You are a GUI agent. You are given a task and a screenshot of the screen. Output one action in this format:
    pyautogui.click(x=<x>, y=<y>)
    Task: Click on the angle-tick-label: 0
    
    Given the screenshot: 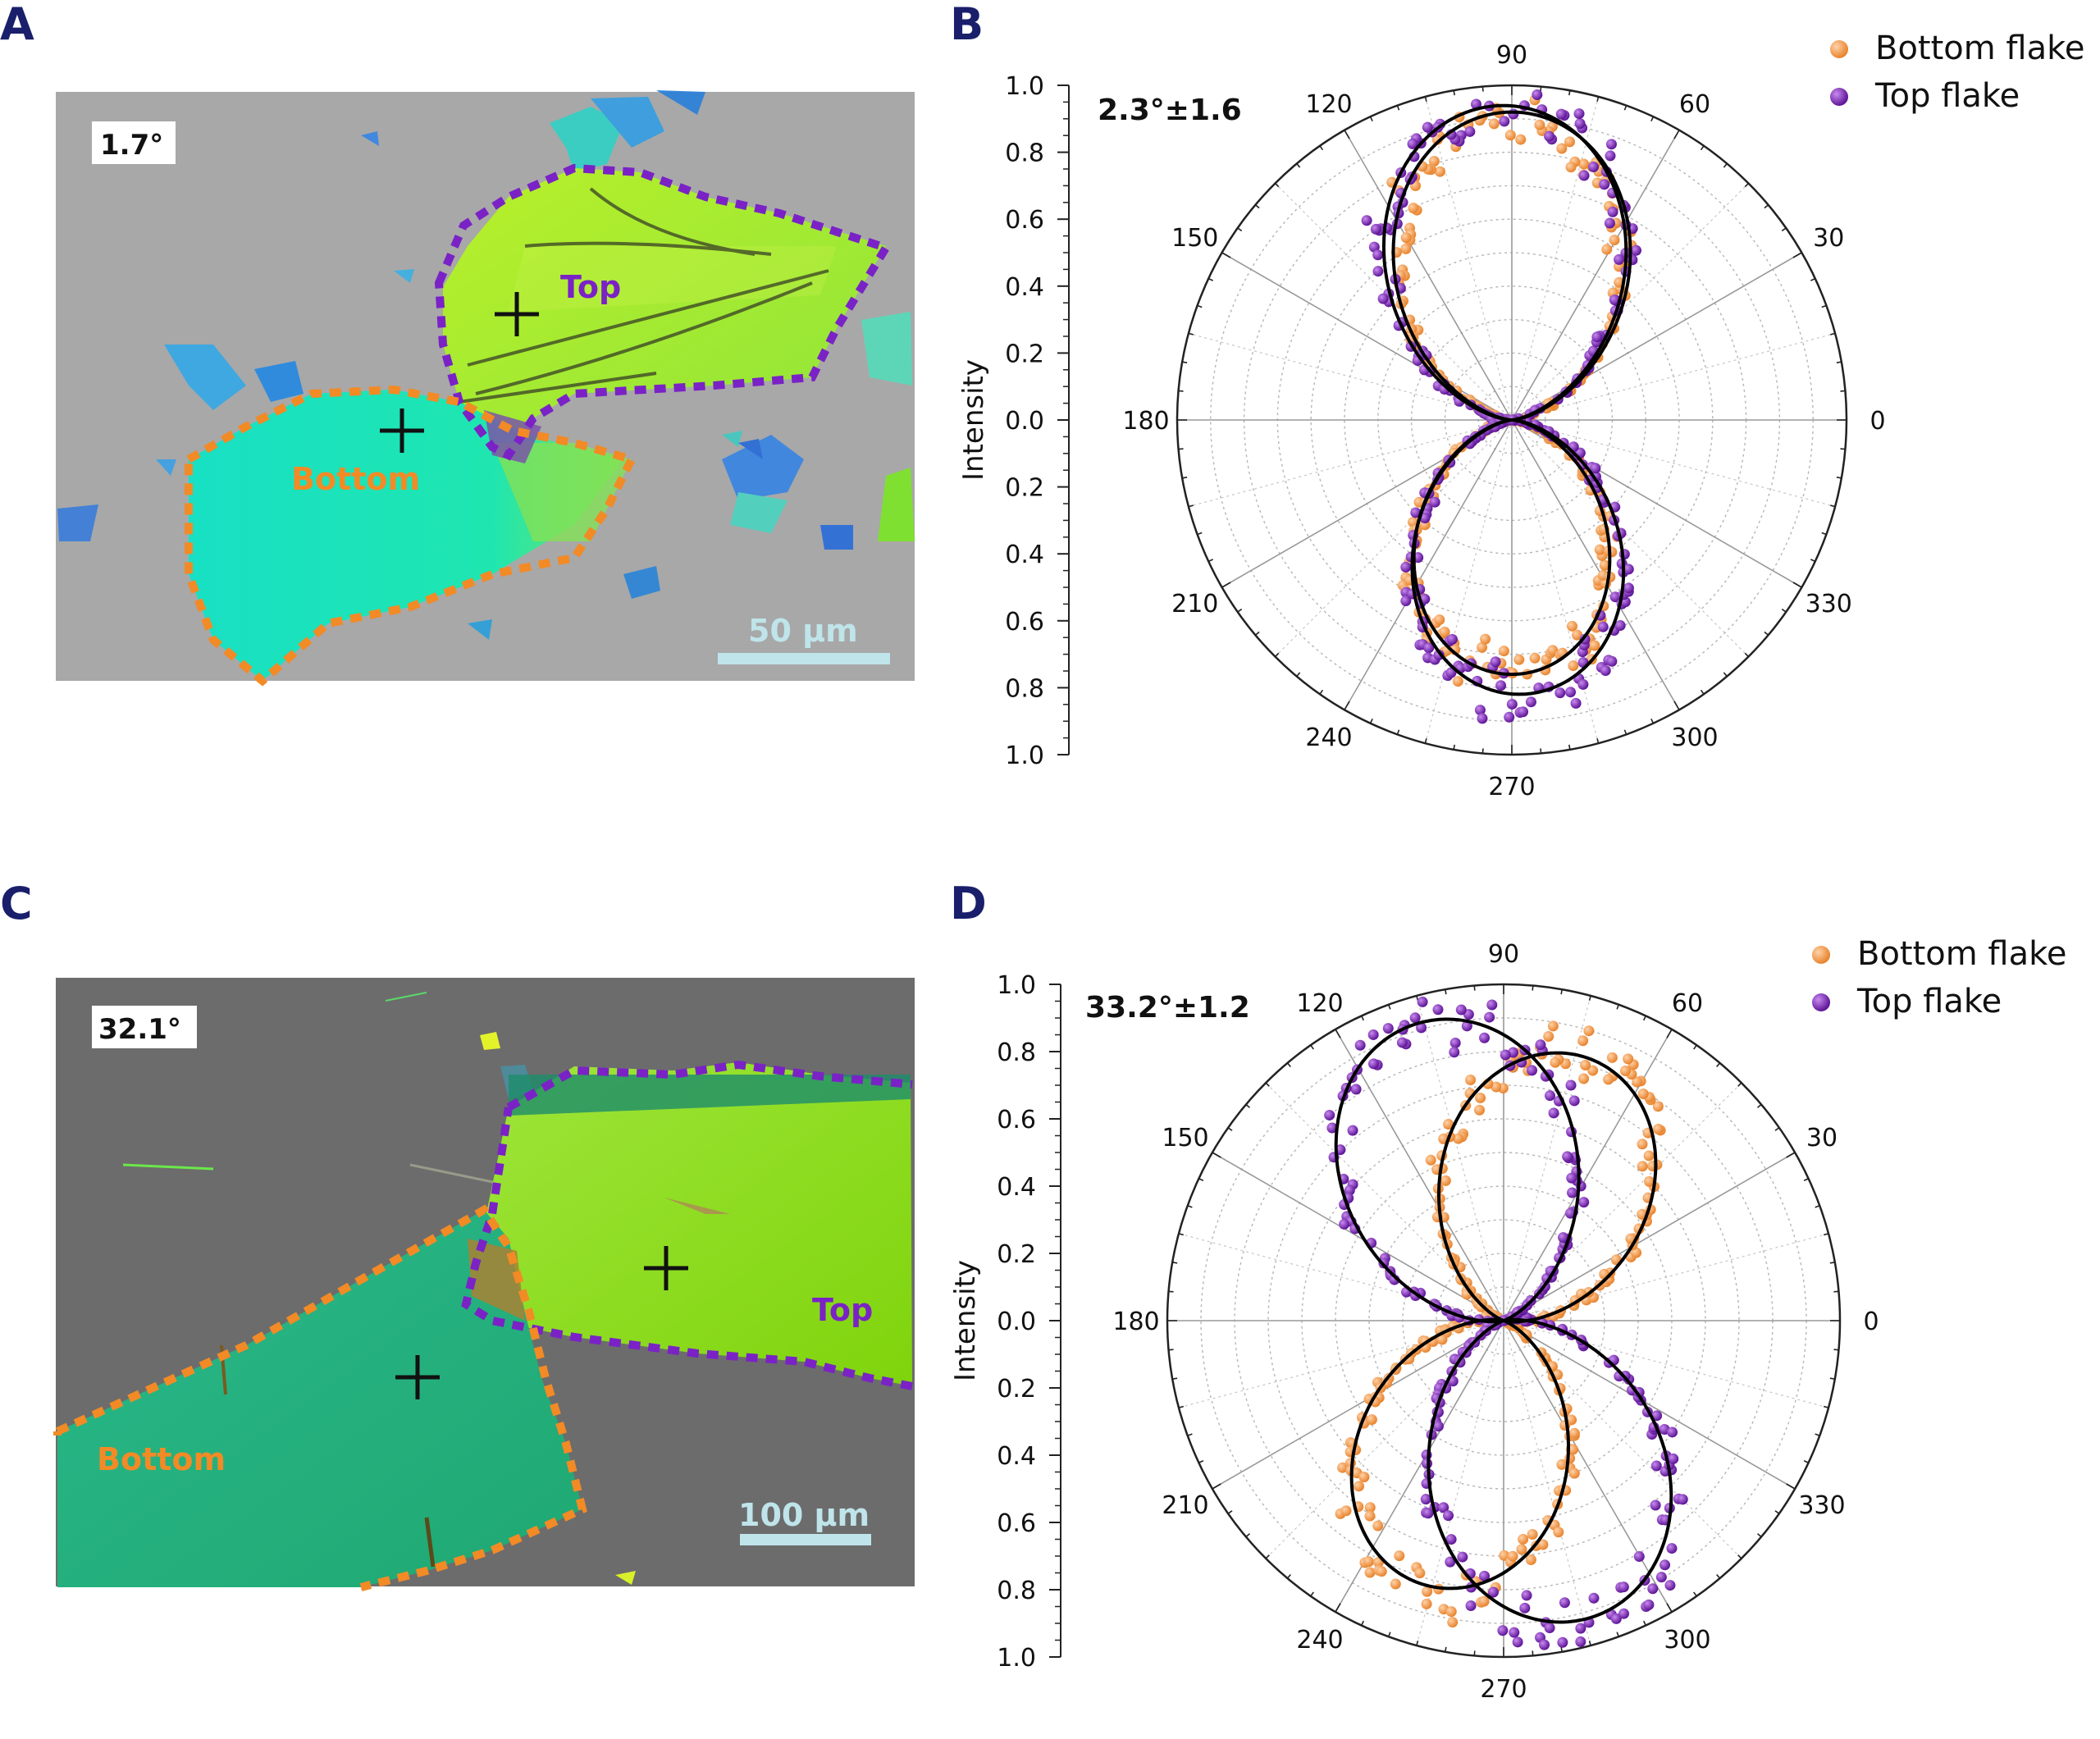 What is the action you would take?
    pyautogui.click(x=1871, y=1322)
    